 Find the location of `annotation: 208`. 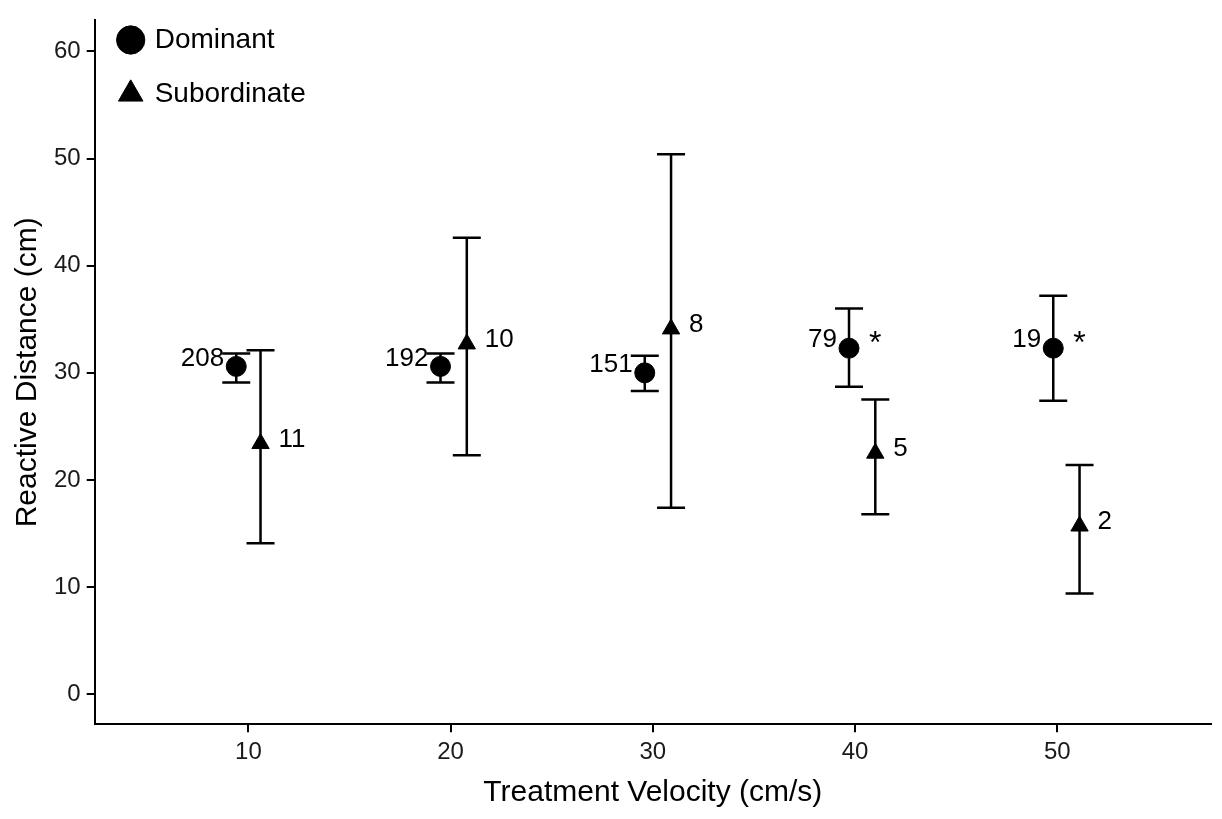

annotation: 208 is located at coordinates (202, 356).